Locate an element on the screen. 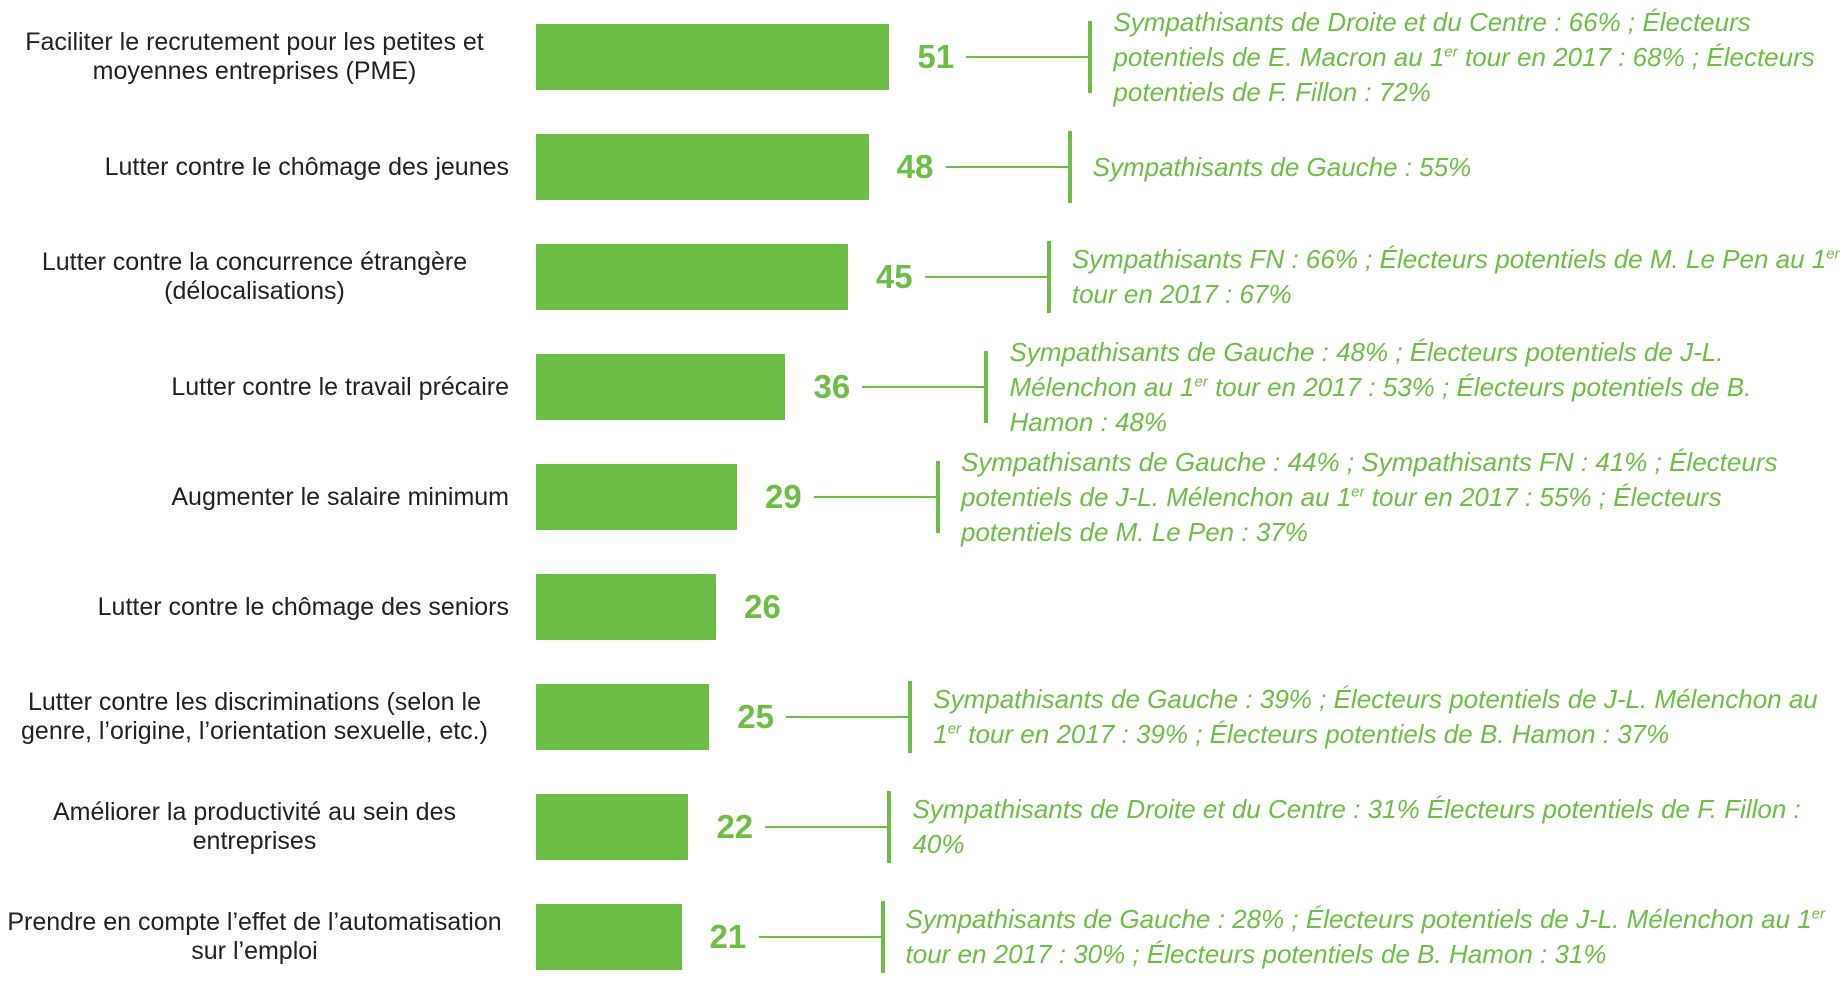 The image size is (1845, 992). category-label: Lutter contre le chômage des seniors is located at coordinates (254, 607).